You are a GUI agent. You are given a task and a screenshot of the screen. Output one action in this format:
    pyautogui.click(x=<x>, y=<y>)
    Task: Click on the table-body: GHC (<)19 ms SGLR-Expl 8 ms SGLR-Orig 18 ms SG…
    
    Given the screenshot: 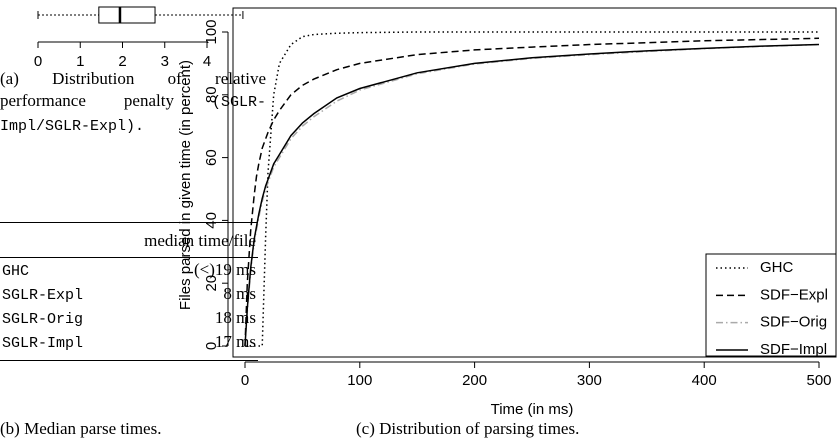 What is the action you would take?
    pyautogui.click(x=129, y=309)
    